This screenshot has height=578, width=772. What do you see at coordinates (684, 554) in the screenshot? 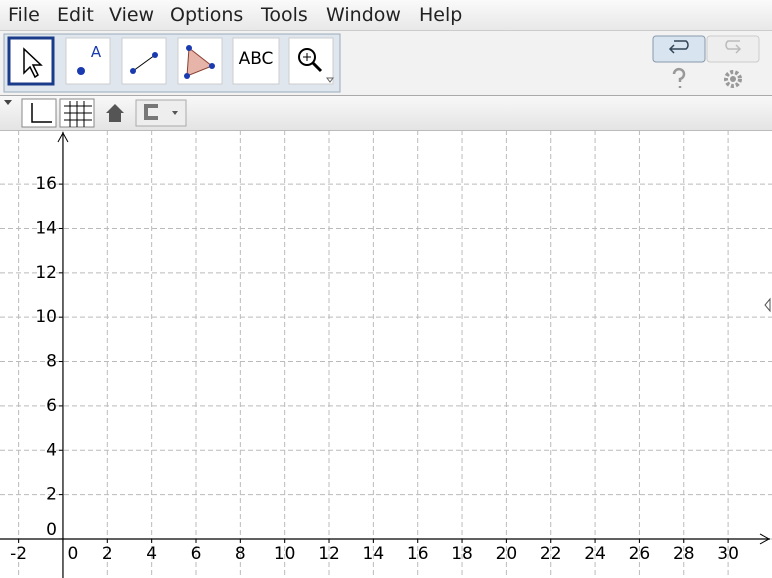
I see `x-tick-label: 28` at bounding box center [684, 554].